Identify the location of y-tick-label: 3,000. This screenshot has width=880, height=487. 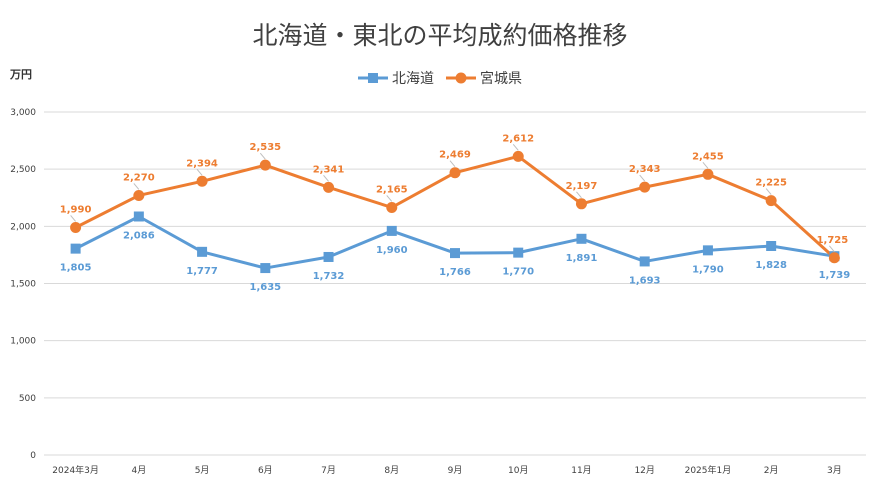
(23, 113).